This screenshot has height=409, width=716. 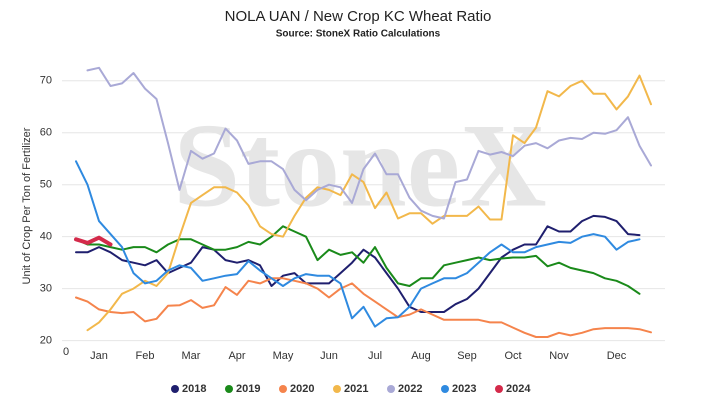 I want to click on y-tick-label: 50, so click(x=46, y=185).